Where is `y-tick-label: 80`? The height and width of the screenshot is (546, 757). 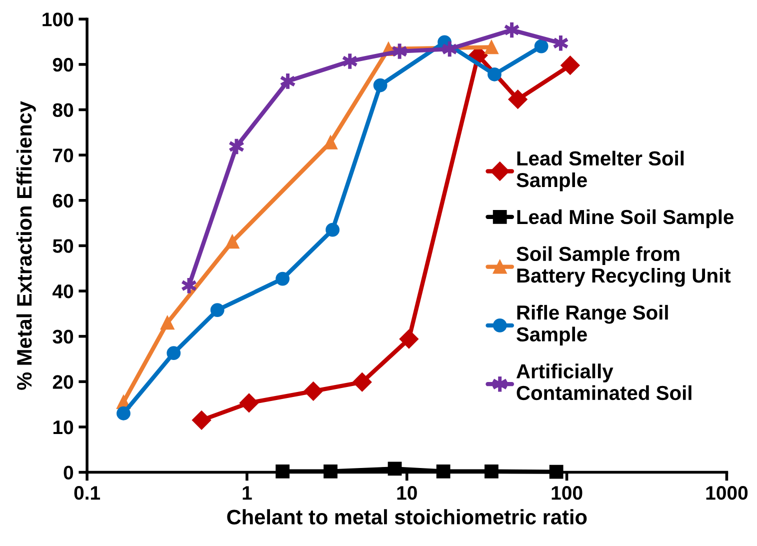
y-tick-label: 80 is located at coordinates (63, 110).